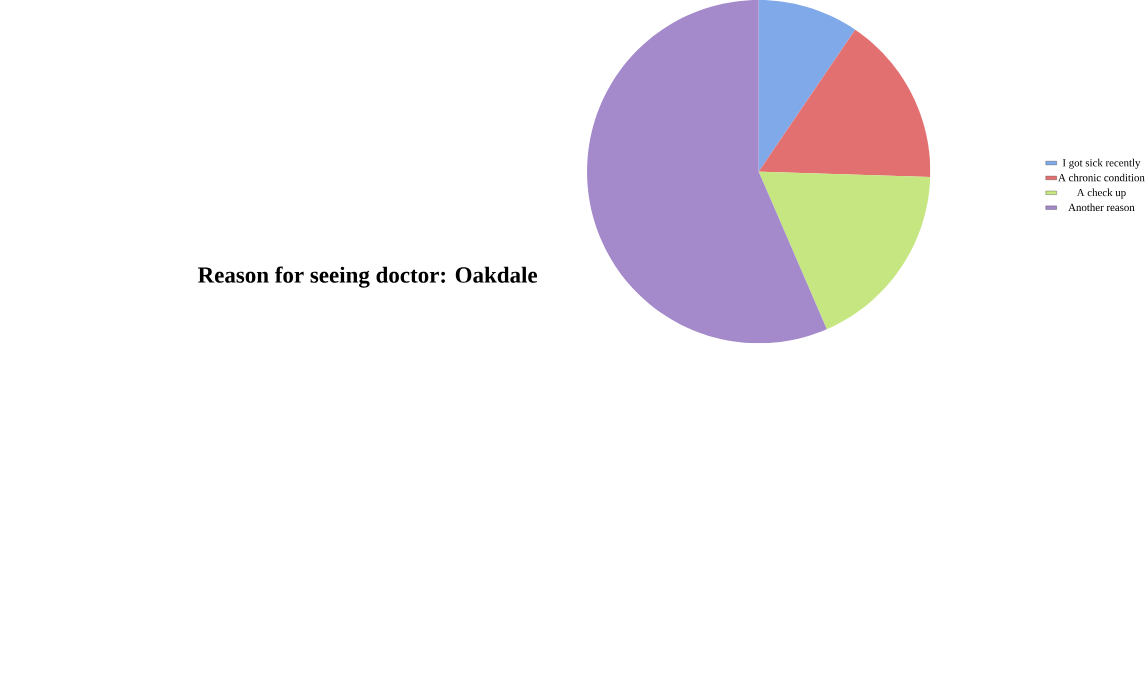 The height and width of the screenshot is (673, 1148). What do you see at coordinates (367, 277) in the screenshot?
I see `text: Reason for seeing doctor: Oakdale` at bounding box center [367, 277].